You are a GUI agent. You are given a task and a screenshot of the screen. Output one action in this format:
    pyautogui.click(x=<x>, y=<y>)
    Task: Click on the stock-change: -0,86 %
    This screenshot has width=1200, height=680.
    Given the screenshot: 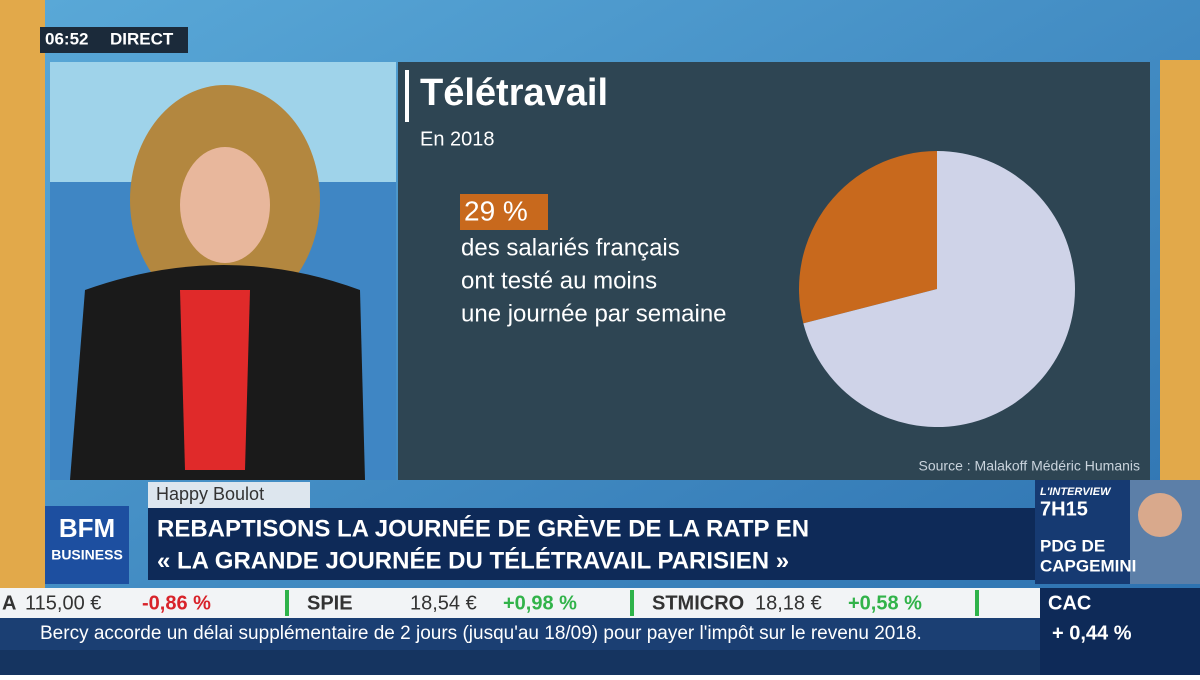 What is the action you would take?
    pyautogui.click(x=176, y=603)
    